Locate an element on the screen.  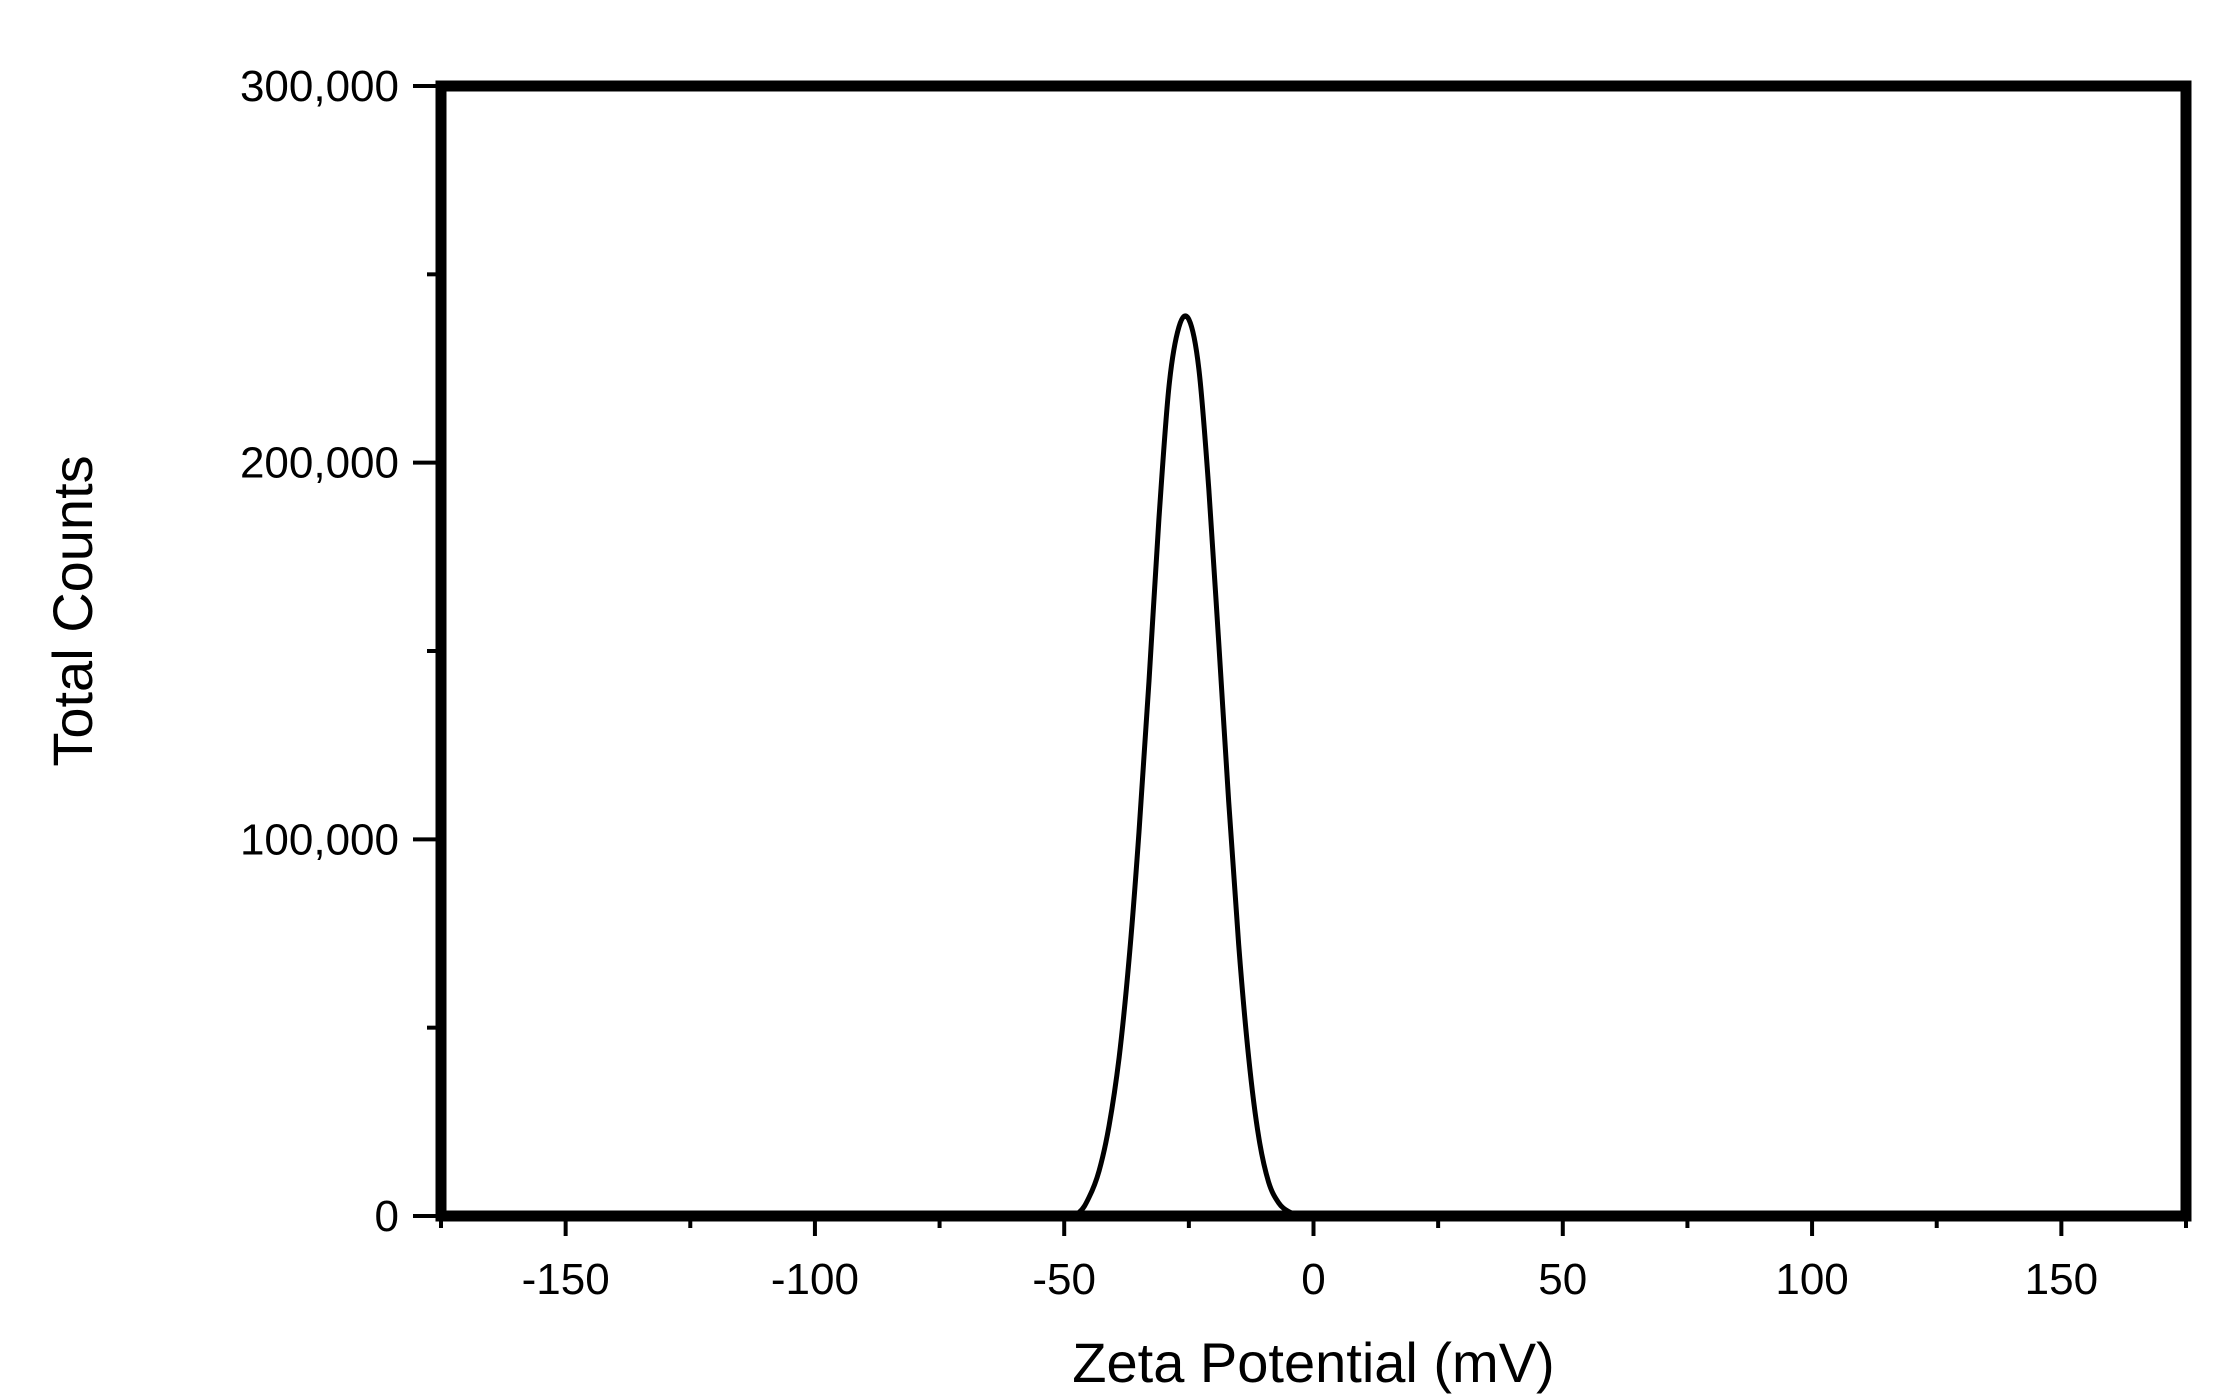
x-tick-label: -100 is located at coordinates (815, 1279).